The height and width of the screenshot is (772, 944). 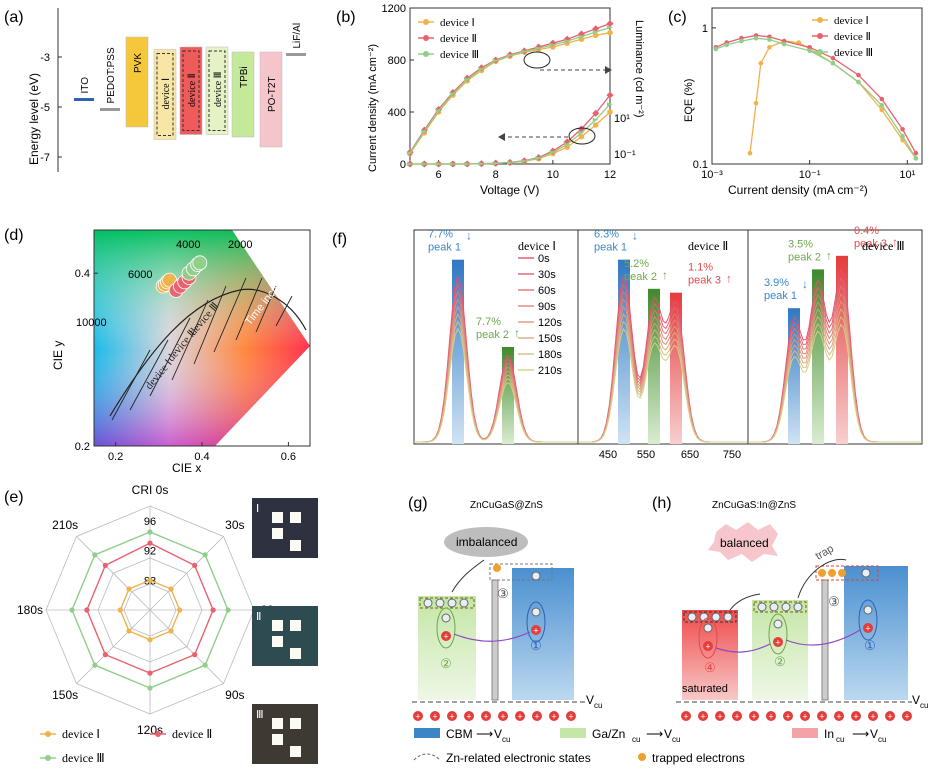 I want to click on legend-label: device Ⅱ, so click(x=458, y=39).